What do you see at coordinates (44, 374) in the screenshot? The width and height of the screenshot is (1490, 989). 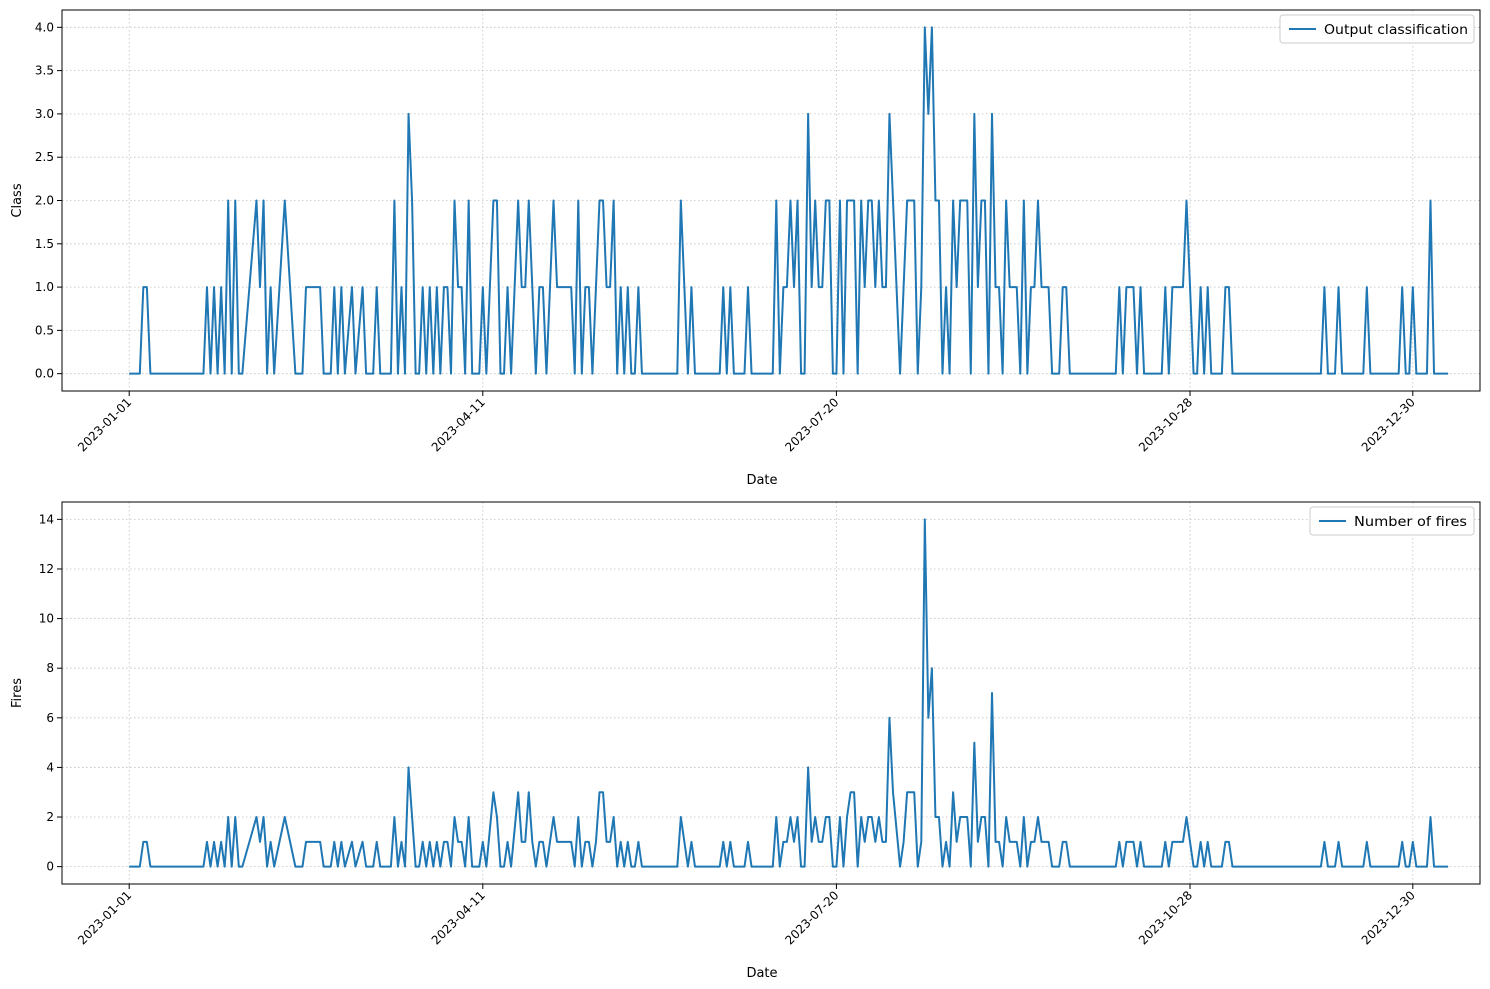 I see `y-tick-label: 0.0` at bounding box center [44, 374].